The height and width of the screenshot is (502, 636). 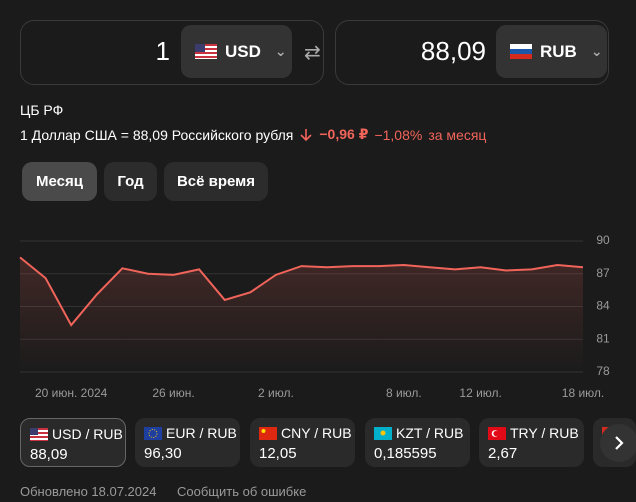 What do you see at coordinates (417, 442) in the screenshot?
I see `pair-card: KZT / RUB 0,185595` at bounding box center [417, 442].